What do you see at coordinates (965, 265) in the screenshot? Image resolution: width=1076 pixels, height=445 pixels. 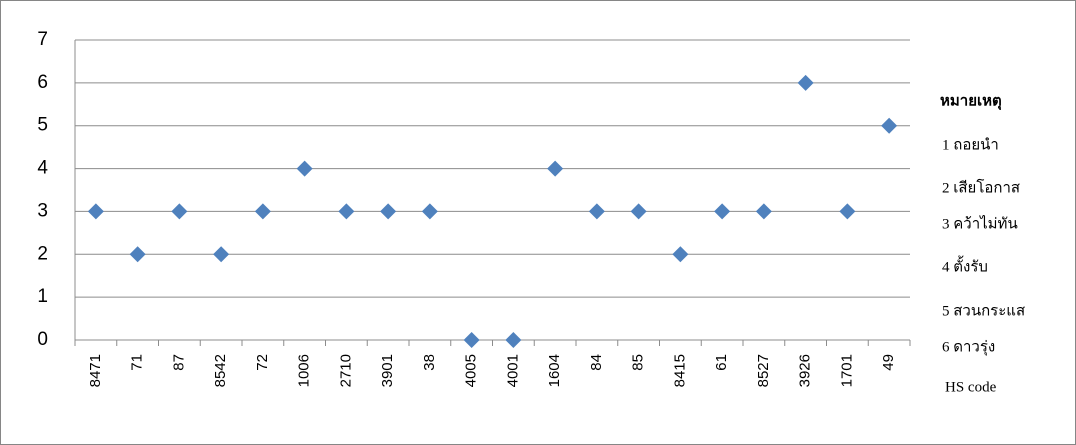 I see `note-item: 4 ตั้งรับ` at bounding box center [965, 265].